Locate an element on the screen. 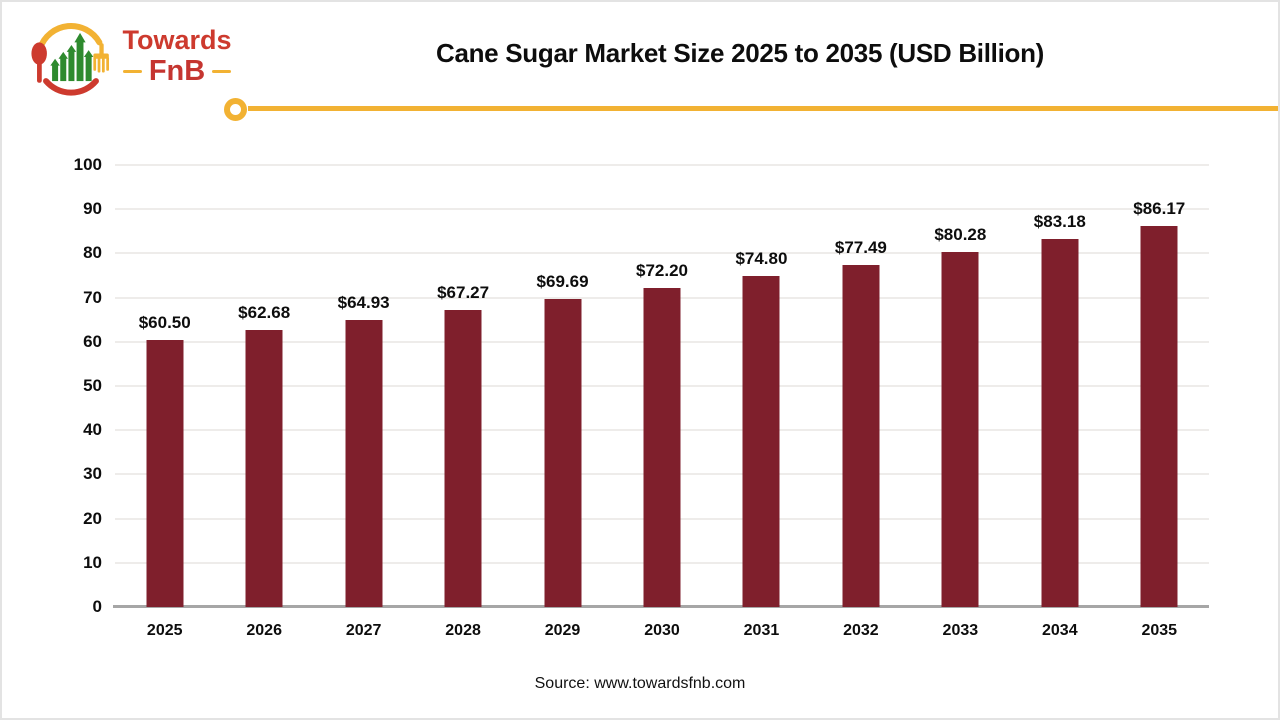 The image size is (1280, 720). logo: Towards FnB is located at coordinates (132, 57).